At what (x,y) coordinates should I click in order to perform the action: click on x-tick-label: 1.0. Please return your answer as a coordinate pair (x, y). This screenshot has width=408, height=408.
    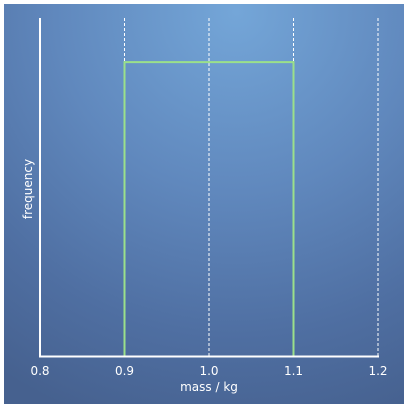
    Looking at the image, I should click on (208, 371).